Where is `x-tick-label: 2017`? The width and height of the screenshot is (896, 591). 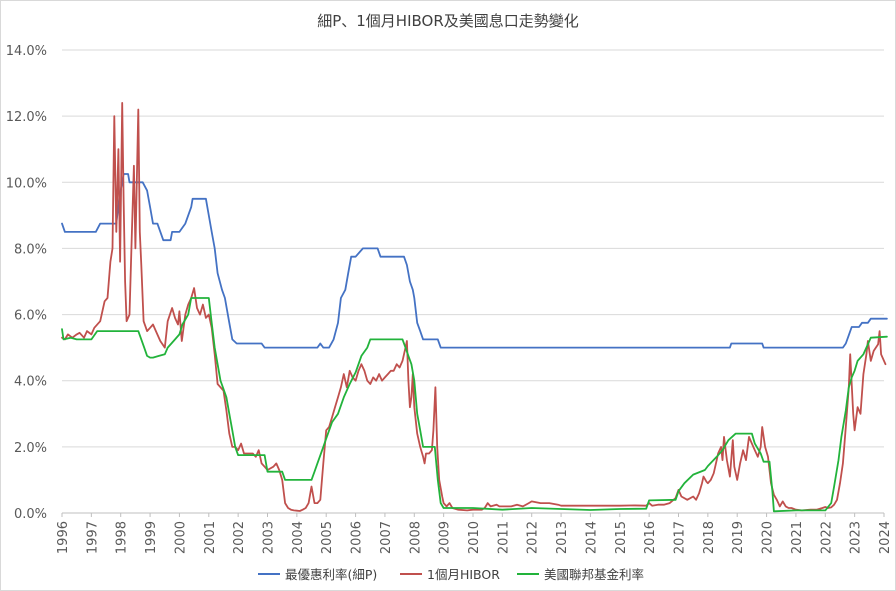 x-tick-label: 2017 is located at coordinates (680, 537).